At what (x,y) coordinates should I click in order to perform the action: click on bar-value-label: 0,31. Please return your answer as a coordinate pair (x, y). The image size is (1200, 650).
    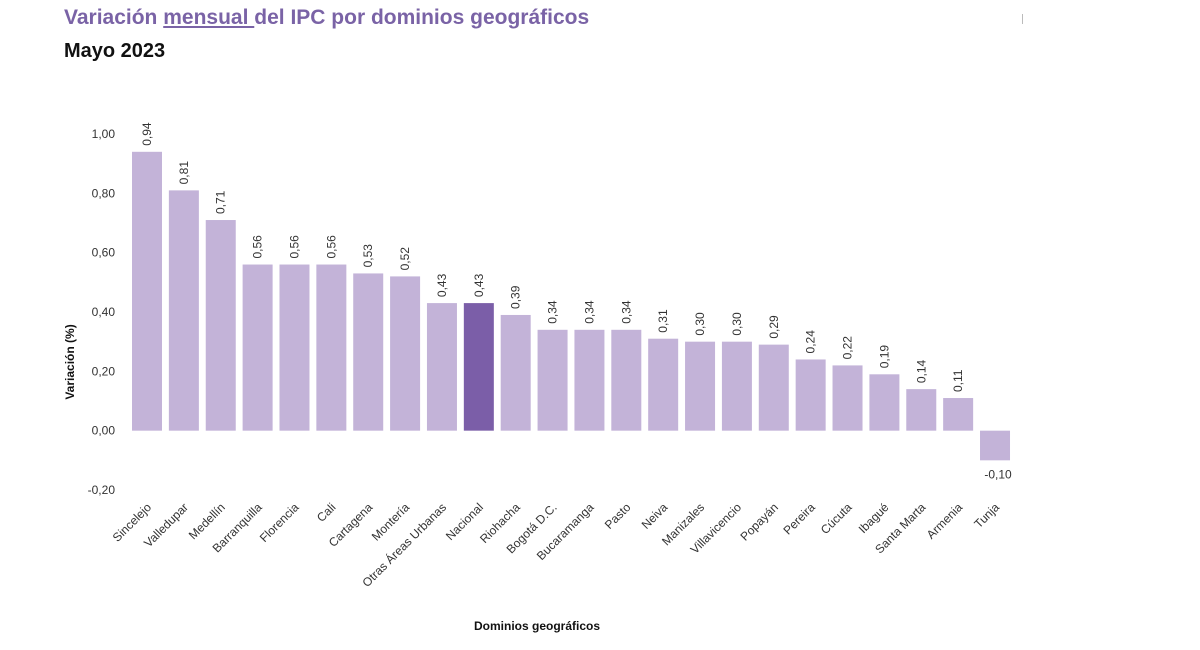
    Looking at the image, I should click on (663, 321).